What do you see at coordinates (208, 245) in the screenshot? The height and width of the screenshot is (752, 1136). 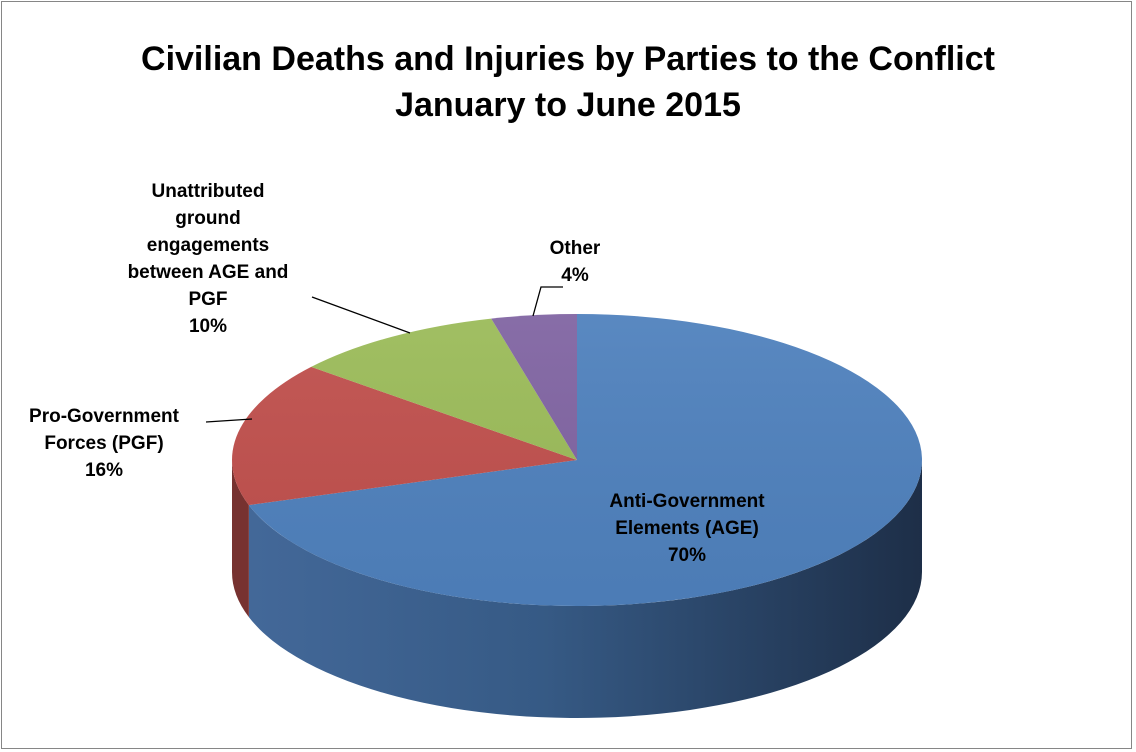 I see `slice-3-label-line: engagements` at bounding box center [208, 245].